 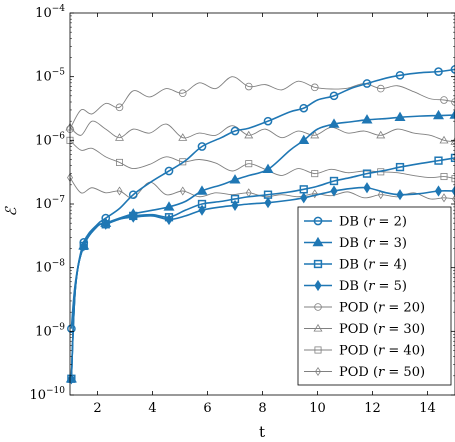 What do you see at coordinates (262, 408) in the screenshot?
I see `x-tick-label: 8` at bounding box center [262, 408].